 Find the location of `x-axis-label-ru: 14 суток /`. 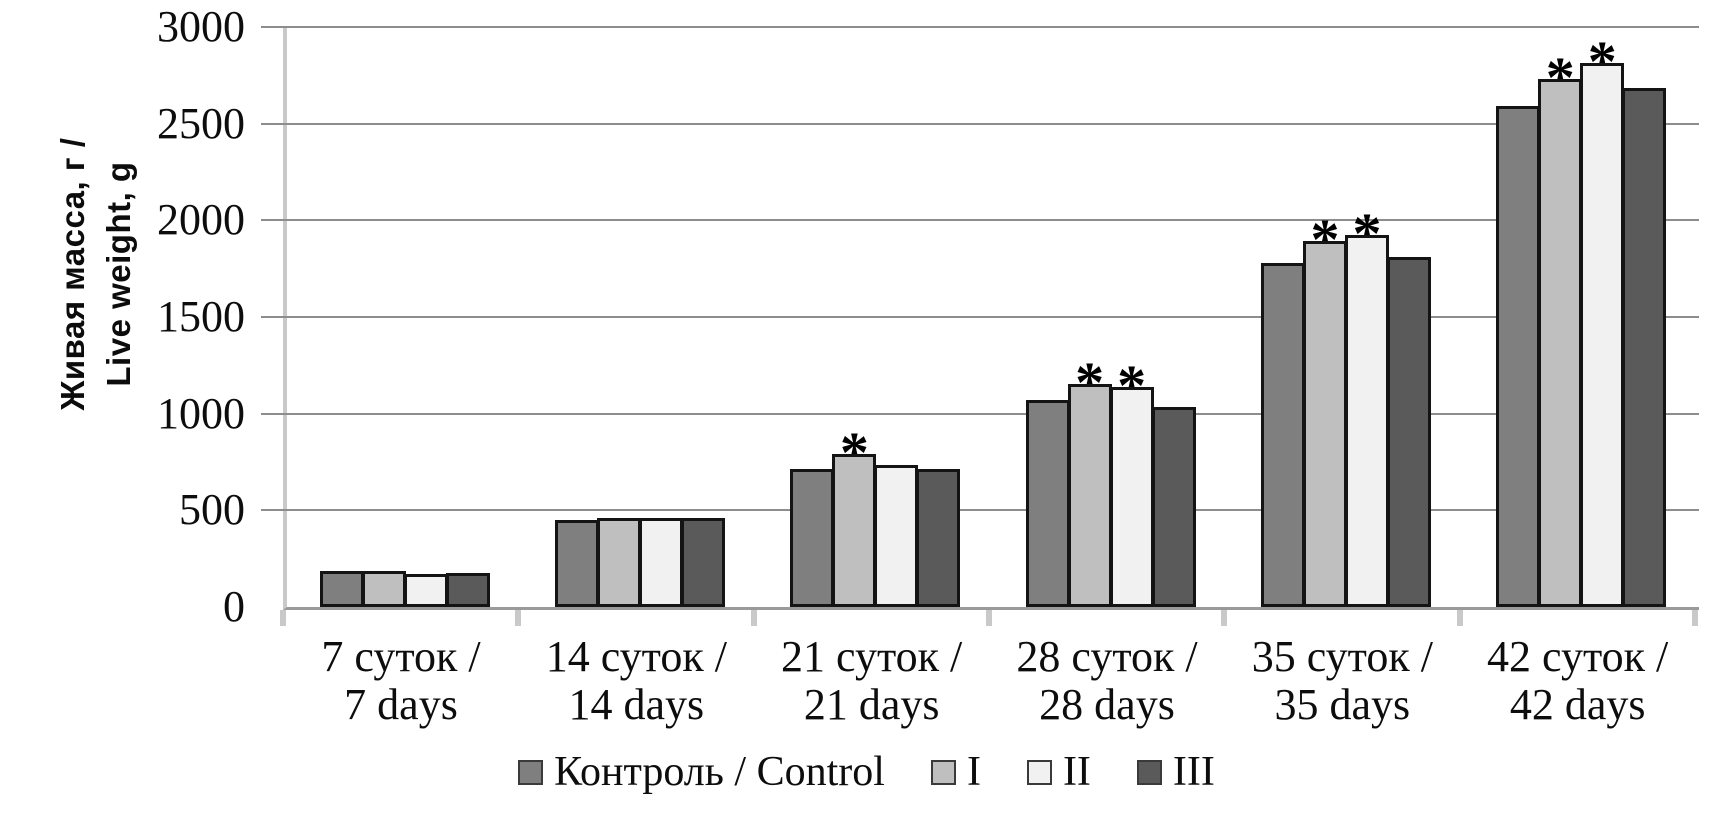

x-axis-label-ru: 14 суток / is located at coordinates (636, 656).